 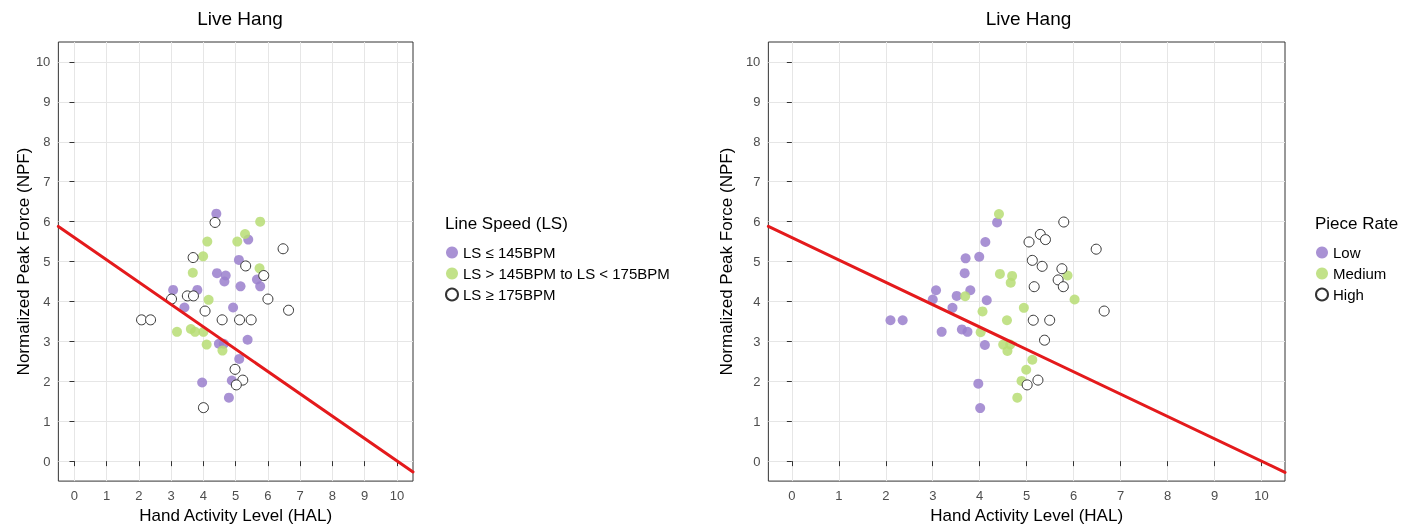 What do you see at coordinates (1347, 252) in the screenshot?
I see `legend-label: Low` at bounding box center [1347, 252].